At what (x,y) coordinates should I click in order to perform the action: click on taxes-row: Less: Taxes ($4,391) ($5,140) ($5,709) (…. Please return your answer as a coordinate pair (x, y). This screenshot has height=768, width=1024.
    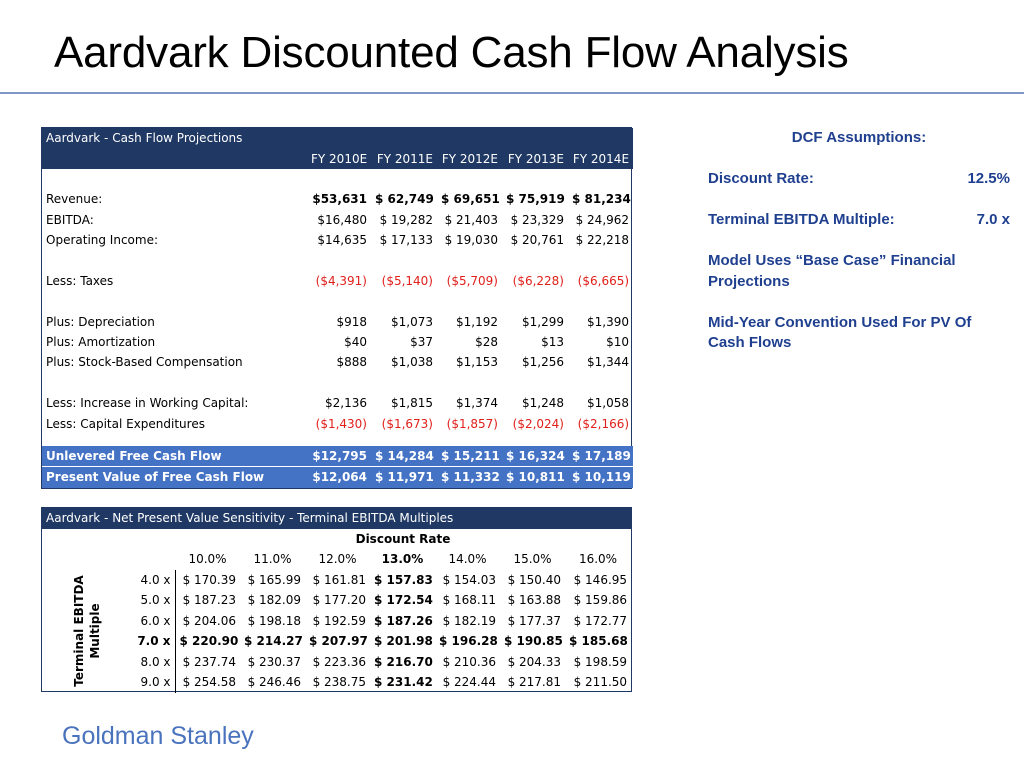
    Looking at the image, I should click on (337, 281).